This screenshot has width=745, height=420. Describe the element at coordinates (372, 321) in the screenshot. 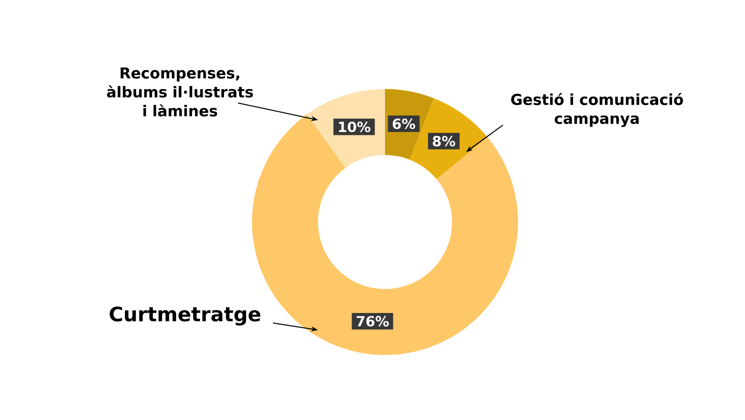

I see `data-label: 76%` at that location.